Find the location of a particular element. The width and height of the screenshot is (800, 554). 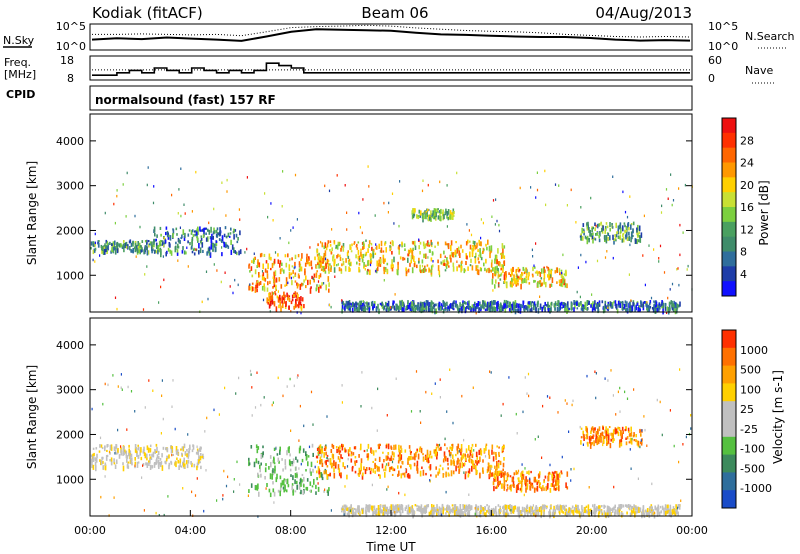

power-colorbar-label: Power [dB] is located at coordinates (764, 212).